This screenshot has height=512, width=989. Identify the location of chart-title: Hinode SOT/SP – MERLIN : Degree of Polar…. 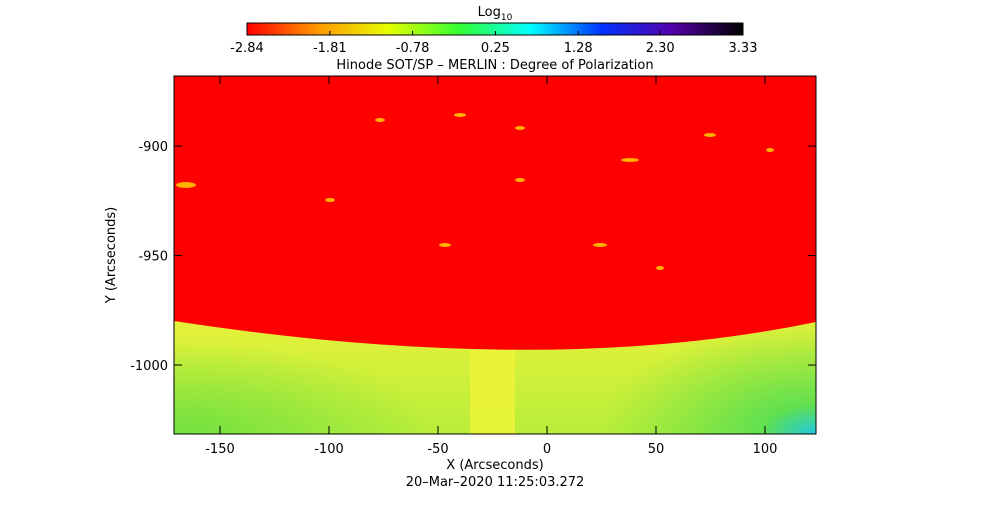
(494, 65).